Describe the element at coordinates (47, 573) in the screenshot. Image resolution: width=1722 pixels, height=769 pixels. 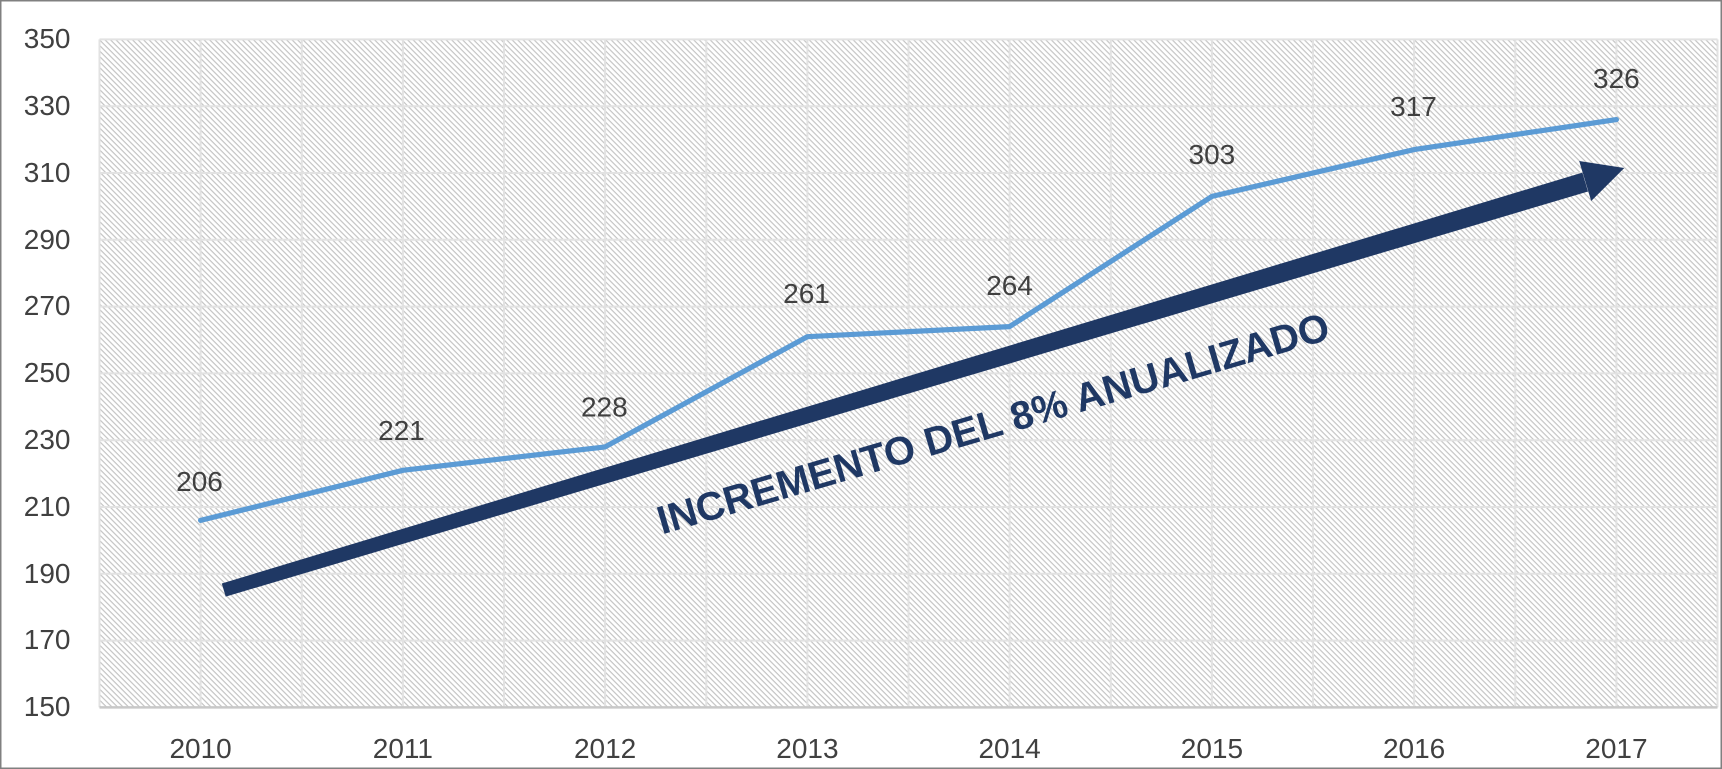
I see `svg-text: 190` at that location.